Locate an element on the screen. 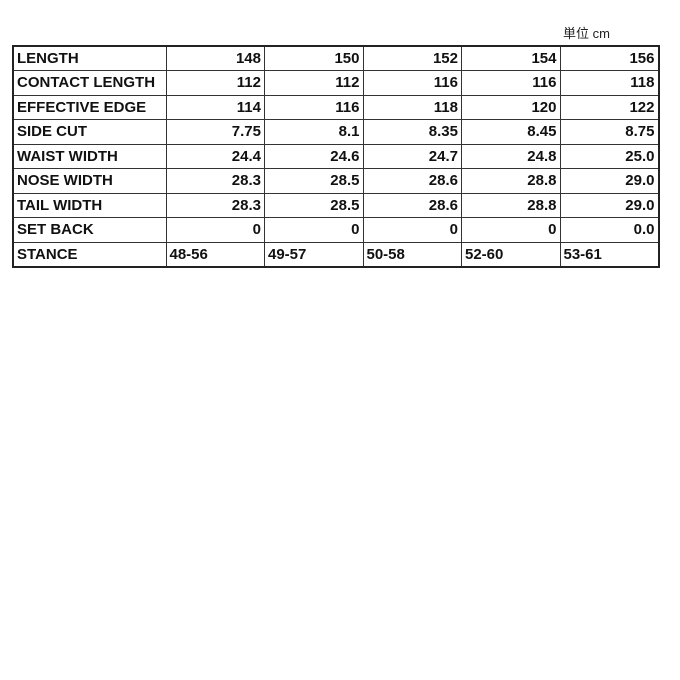 The height and width of the screenshot is (680, 680). table-cell: 48-56 is located at coordinates (215, 254).